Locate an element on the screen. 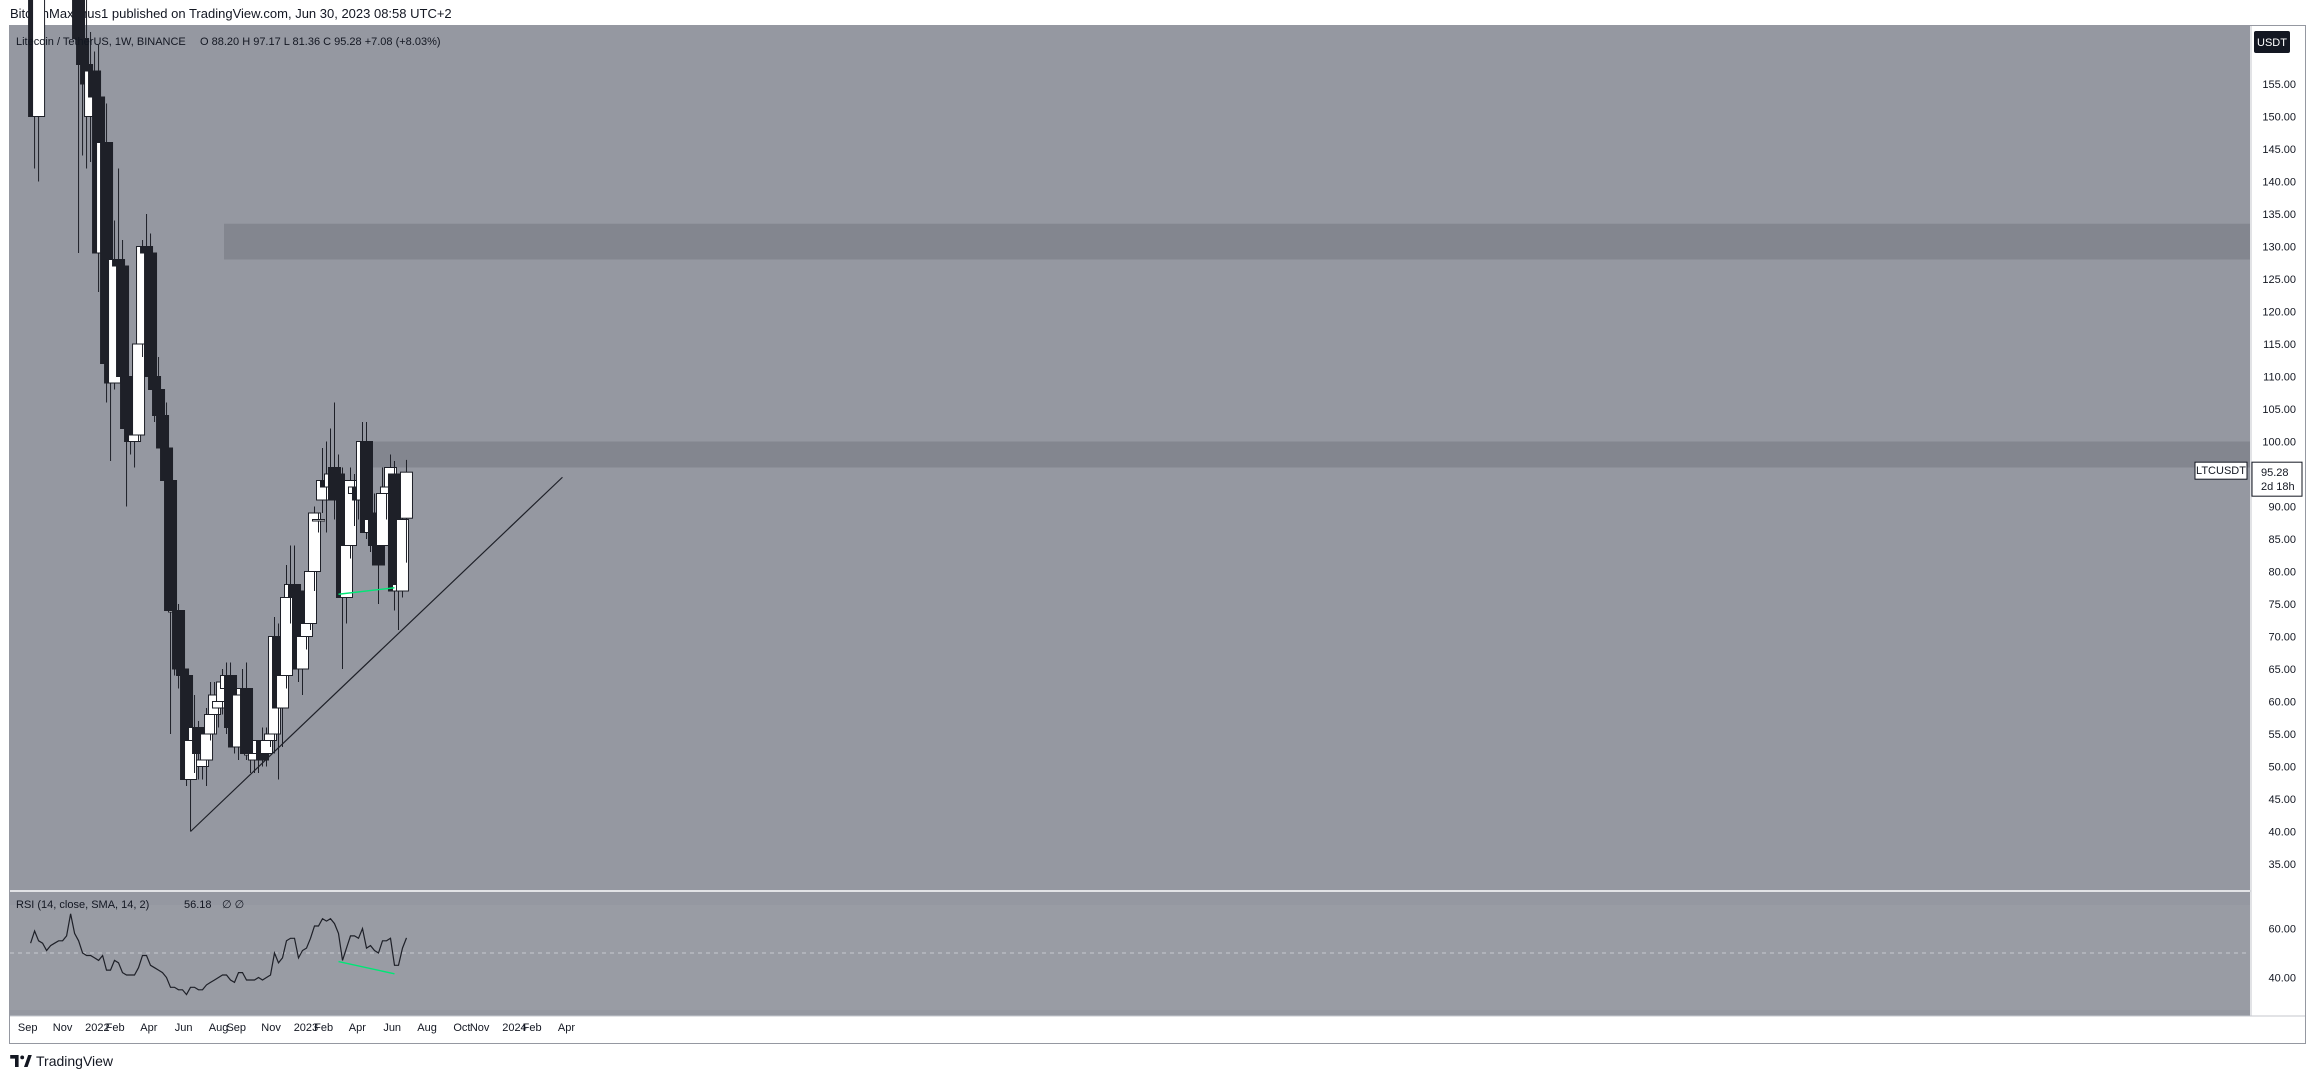  brand-name: TradingView is located at coordinates (75, 1061).